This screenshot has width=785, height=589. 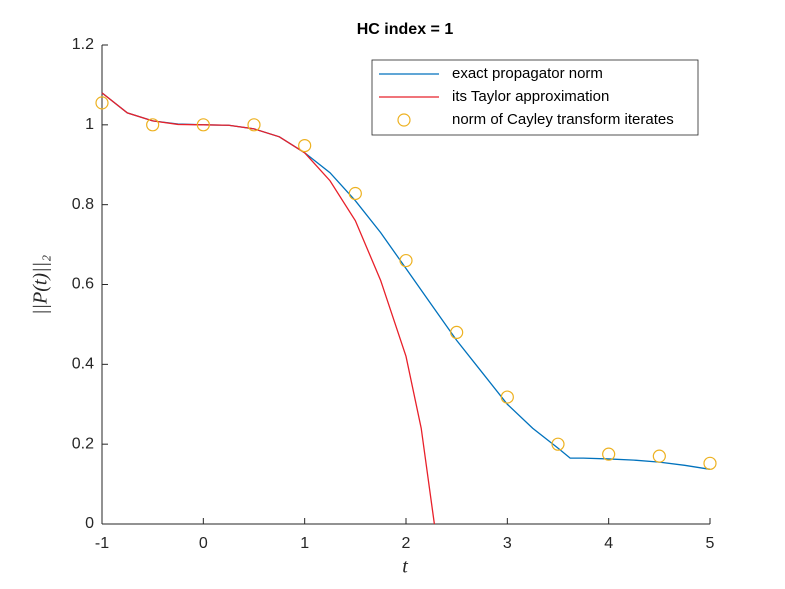 I want to click on legend-marker, so click(x=404, y=120).